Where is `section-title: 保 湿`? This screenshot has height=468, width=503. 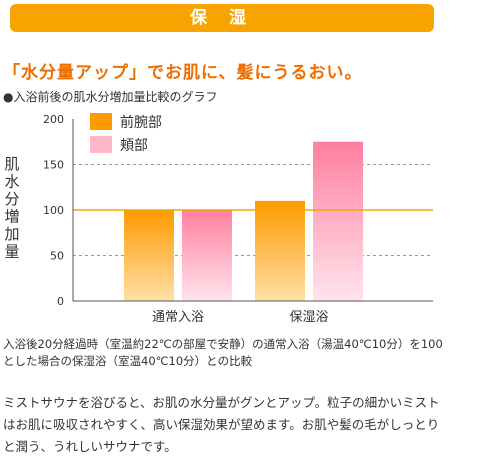
section-title: 保 湿 is located at coordinates (222, 18).